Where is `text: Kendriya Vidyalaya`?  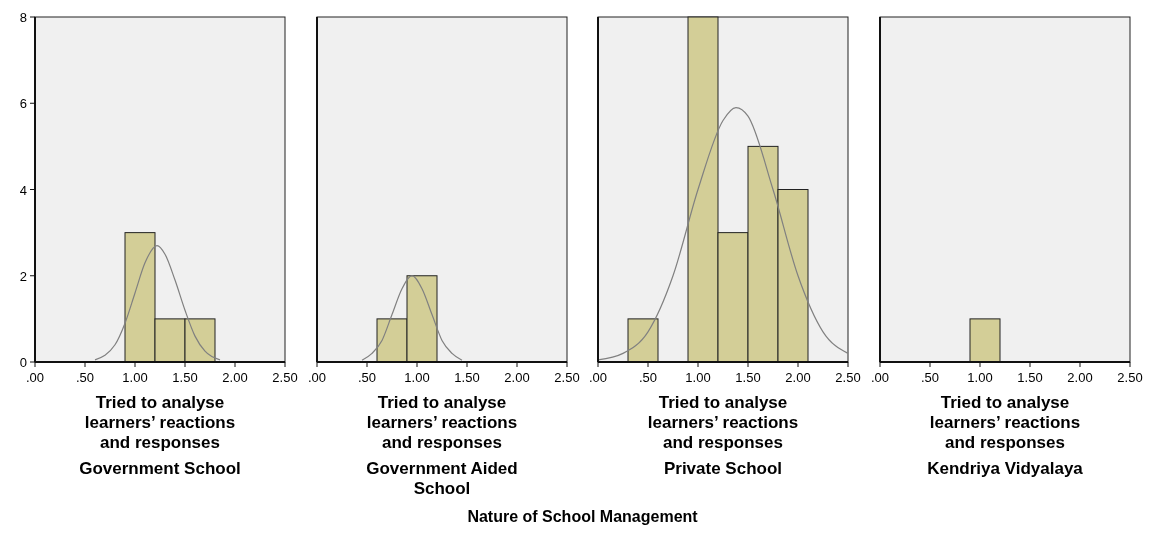 text: Kendriya Vidyalaya is located at coordinates (1005, 468).